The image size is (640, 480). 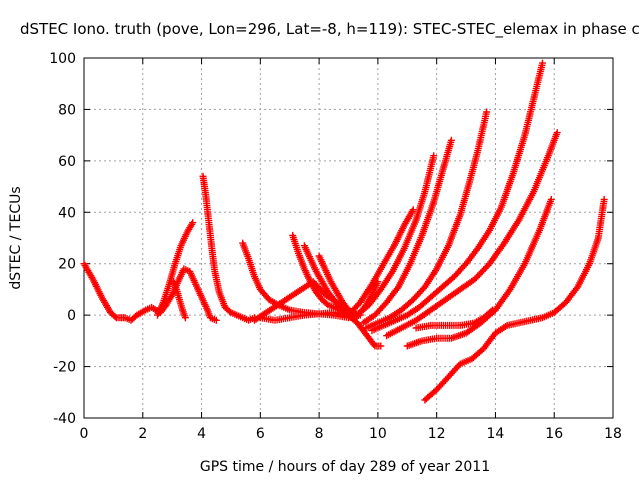 I want to click on series-18-markers, so click(x=454, y=319).